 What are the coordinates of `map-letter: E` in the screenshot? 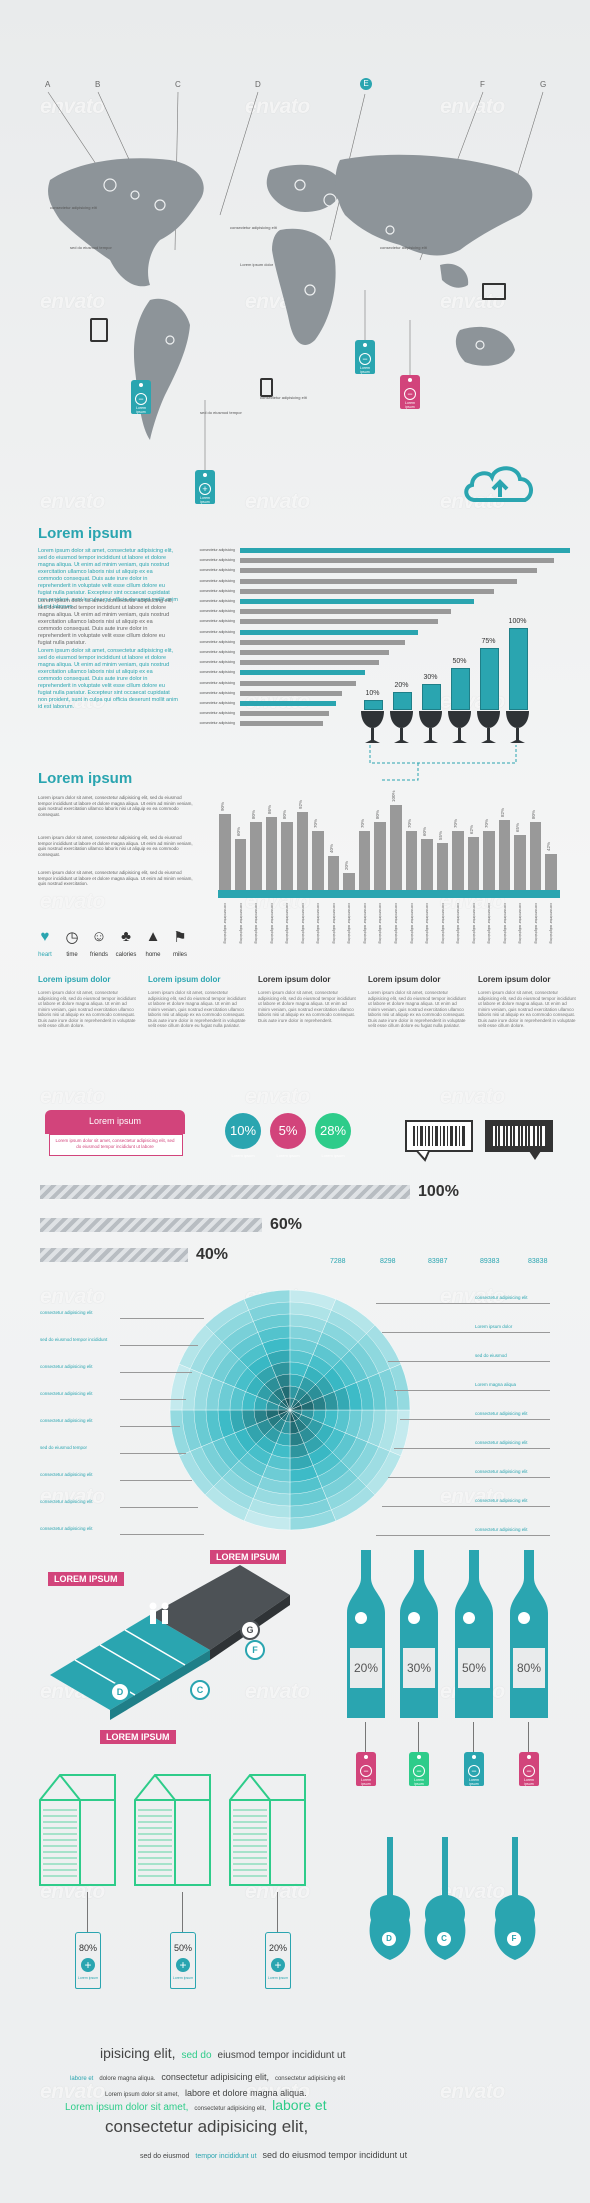 It's located at (366, 84).